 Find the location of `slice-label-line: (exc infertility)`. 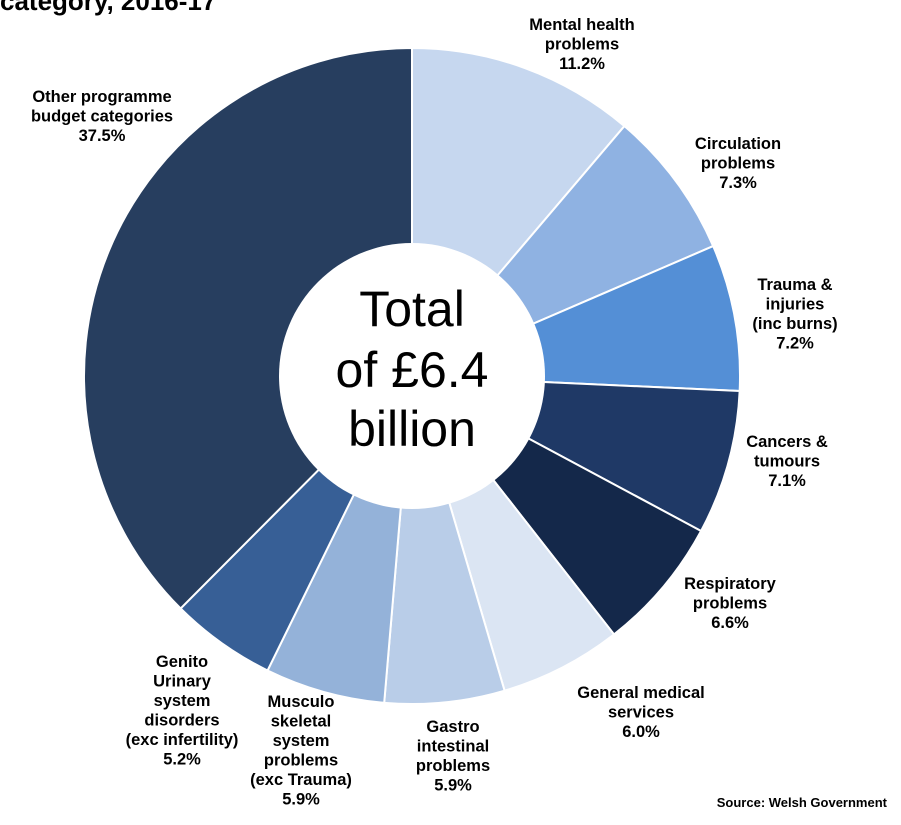

slice-label-line: (exc infertility) is located at coordinates (182, 740).